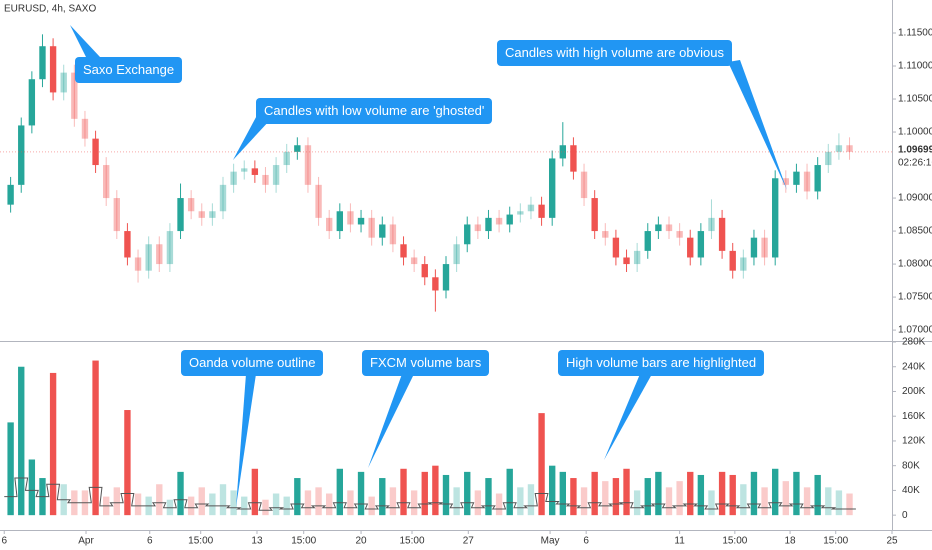 The height and width of the screenshot is (550, 932). Describe the element at coordinates (550, 541) in the screenshot. I see `x-tick-label: May` at that location.